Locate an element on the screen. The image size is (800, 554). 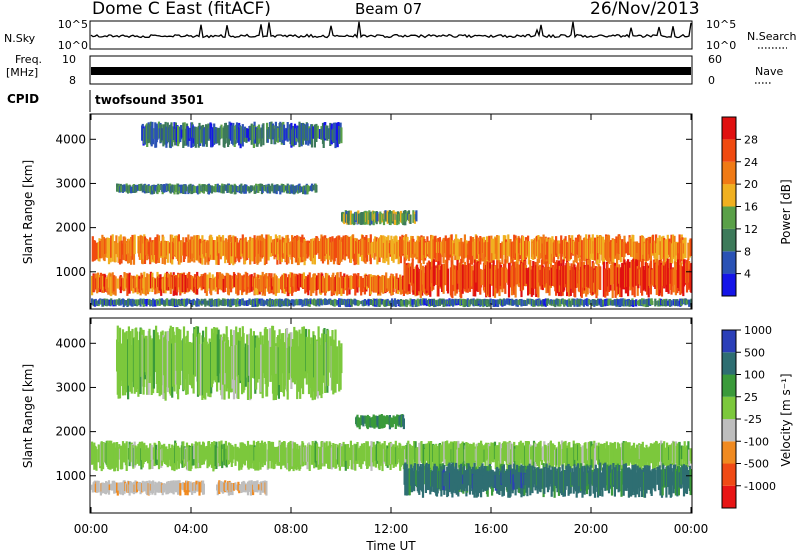
power-ytick-label: 1000 is located at coordinates (70, 272).